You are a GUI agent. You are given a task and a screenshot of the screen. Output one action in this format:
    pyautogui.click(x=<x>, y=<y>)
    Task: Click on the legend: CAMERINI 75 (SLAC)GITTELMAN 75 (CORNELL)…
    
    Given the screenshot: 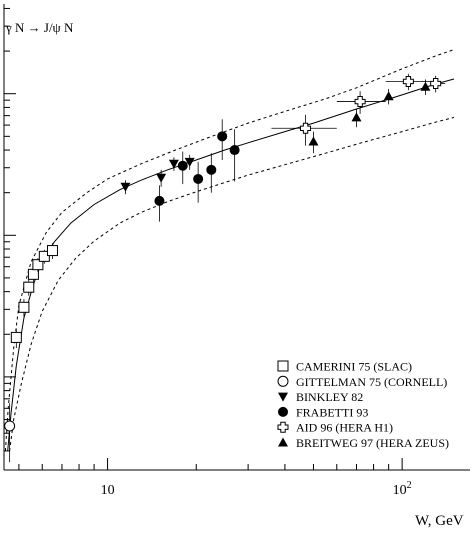 What is the action you would take?
    pyautogui.click(x=363, y=405)
    